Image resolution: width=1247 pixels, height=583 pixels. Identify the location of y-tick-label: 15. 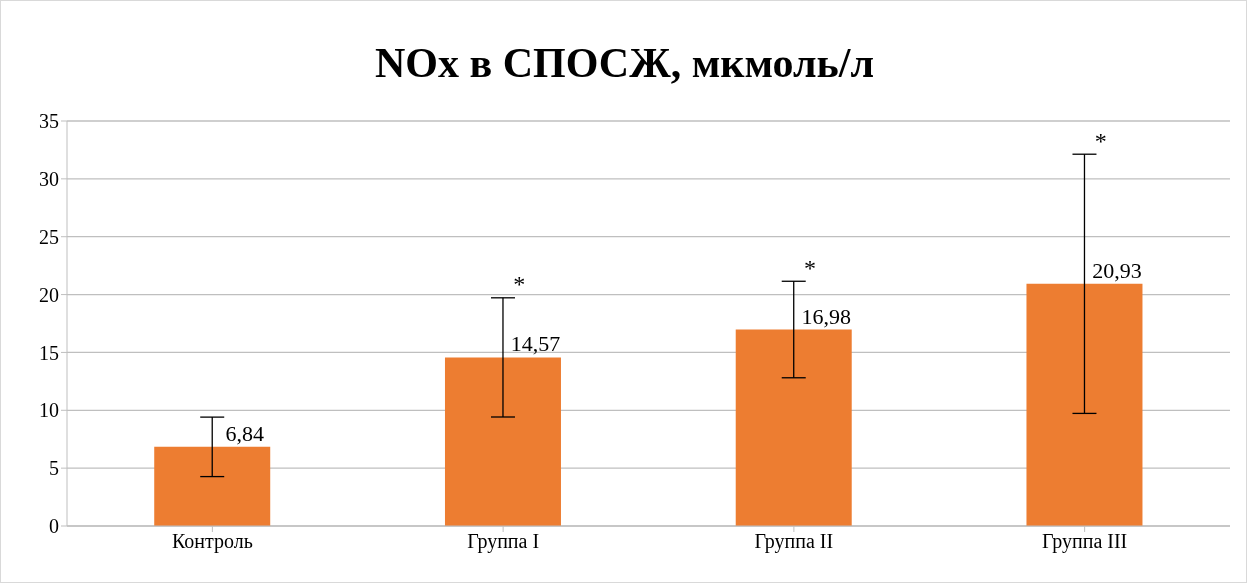
(49, 352).